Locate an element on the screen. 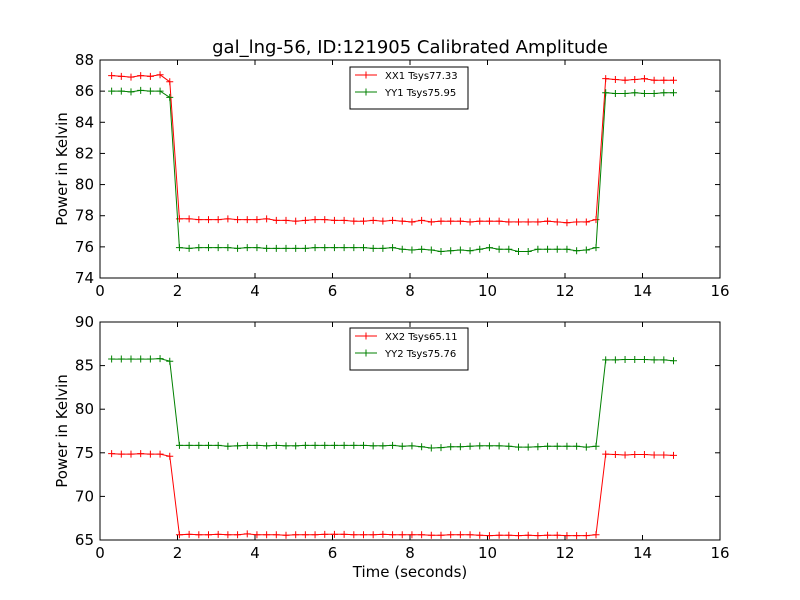  legend-box is located at coordinates (409, 88).